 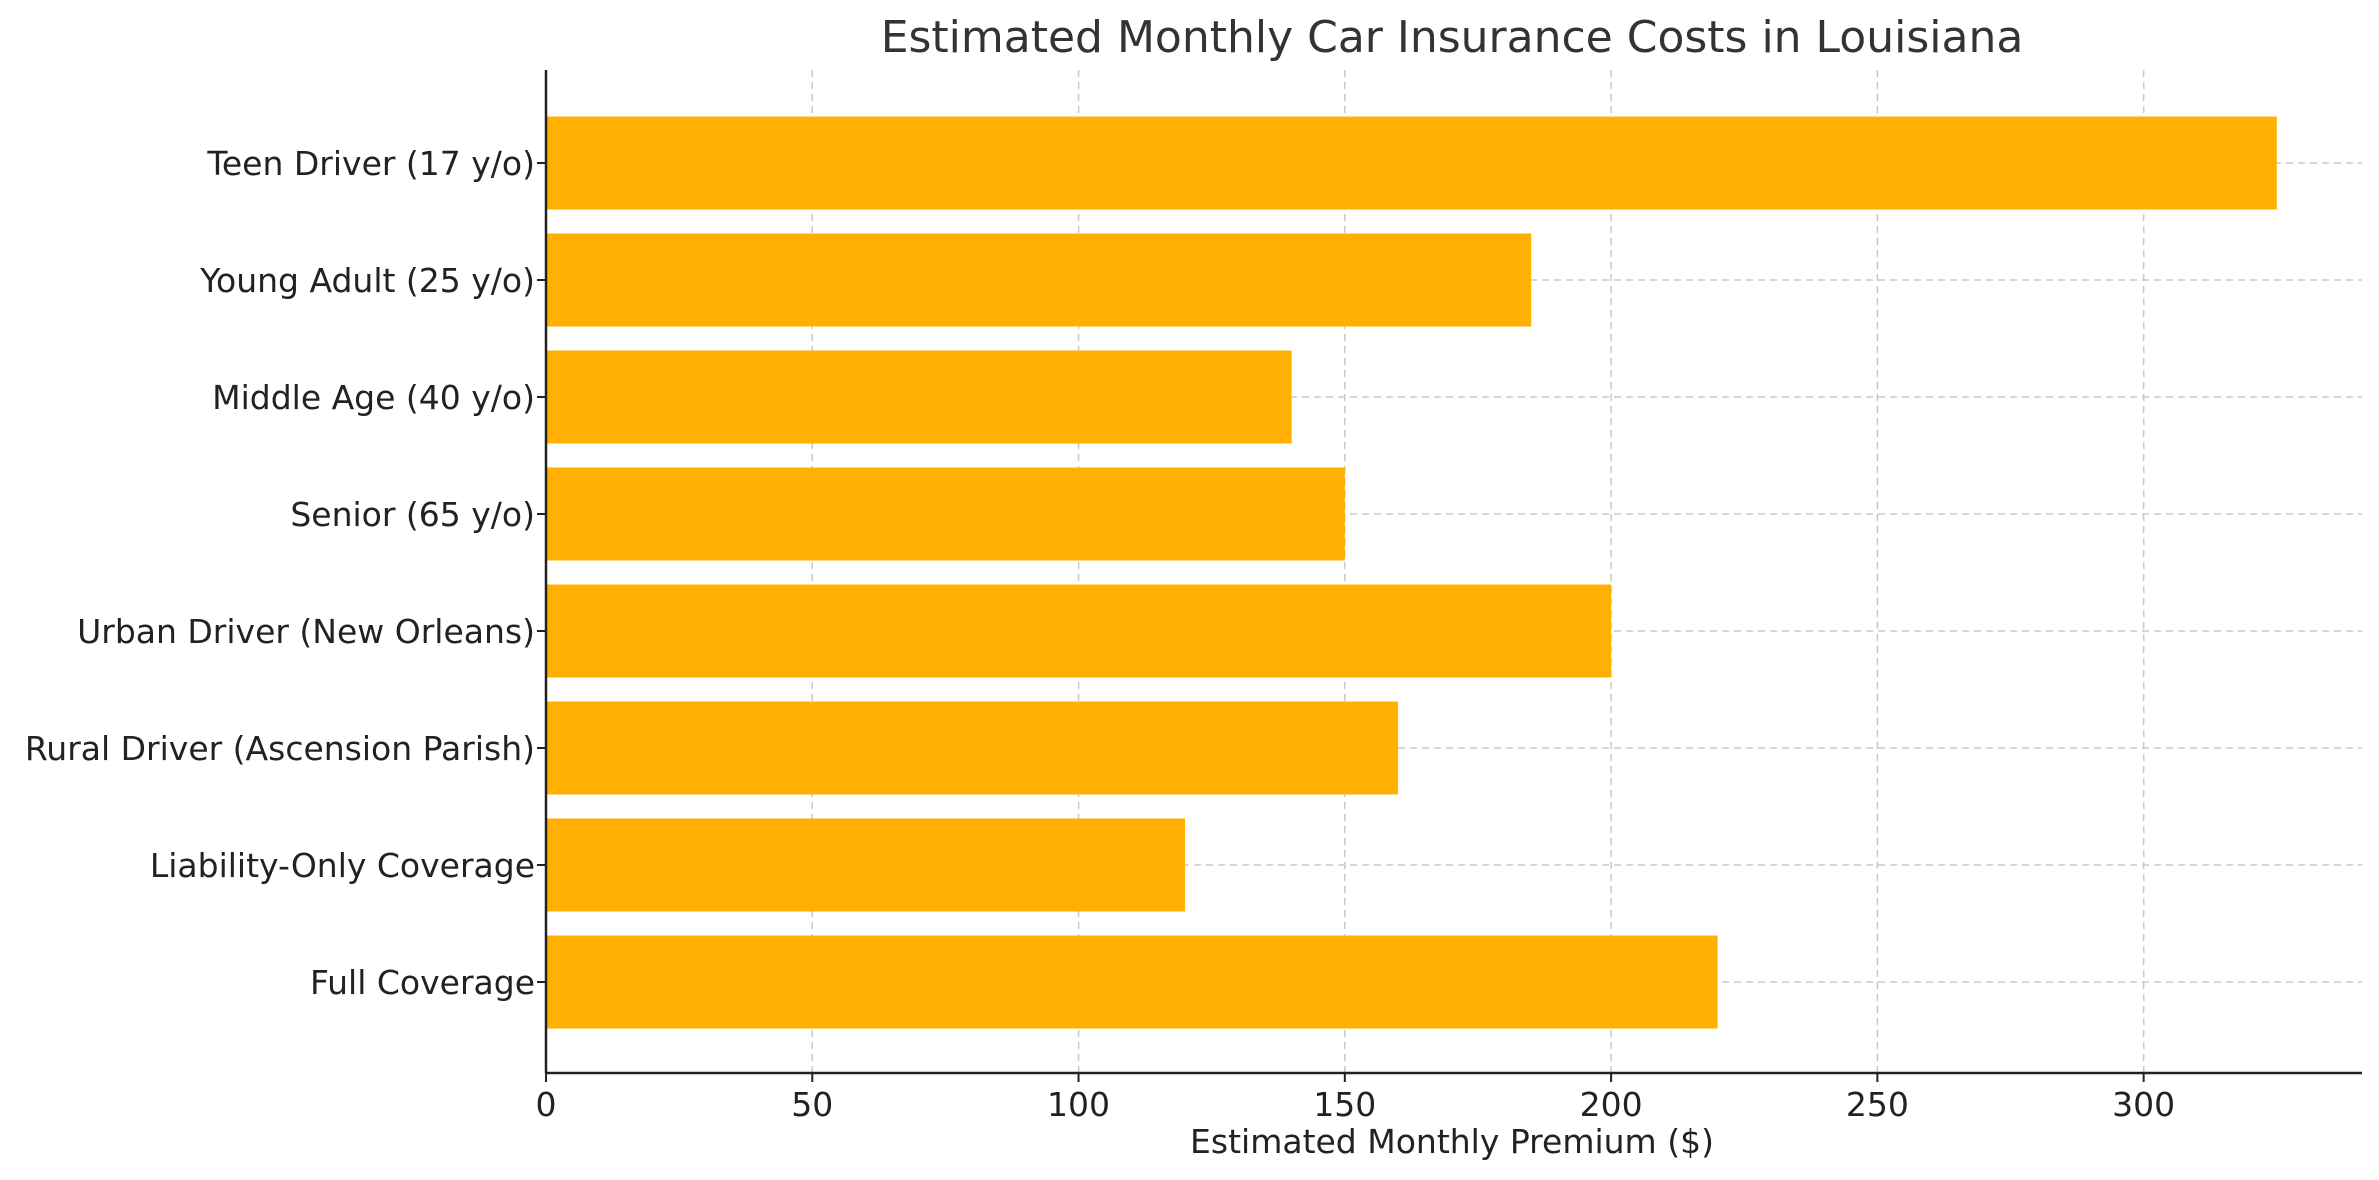 What do you see at coordinates (2143, 1104) in the screenshot?
I see `x-tick-label: 300` at bounding box center [2143, 1104].